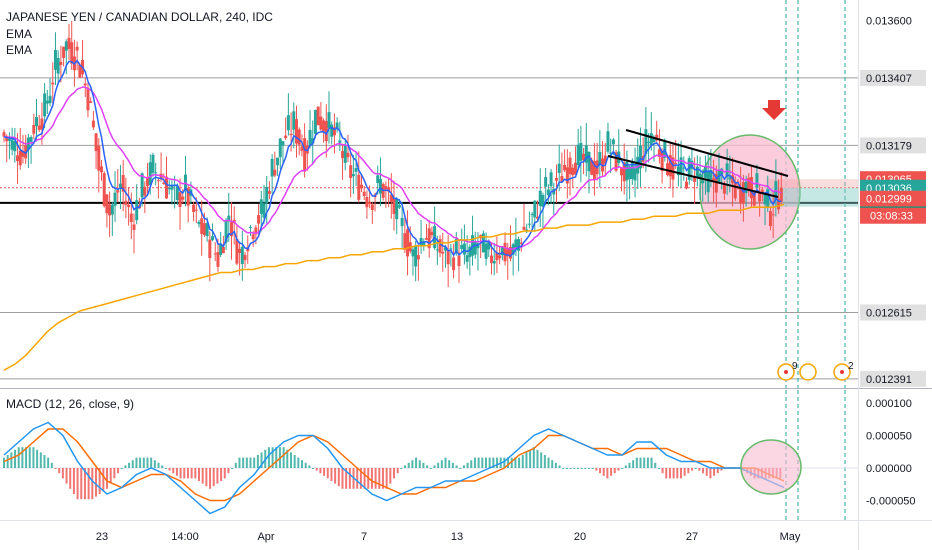 The width and height of the screenshot is (932, 550). I want to click on event-marker-icon, so click(808, 372).